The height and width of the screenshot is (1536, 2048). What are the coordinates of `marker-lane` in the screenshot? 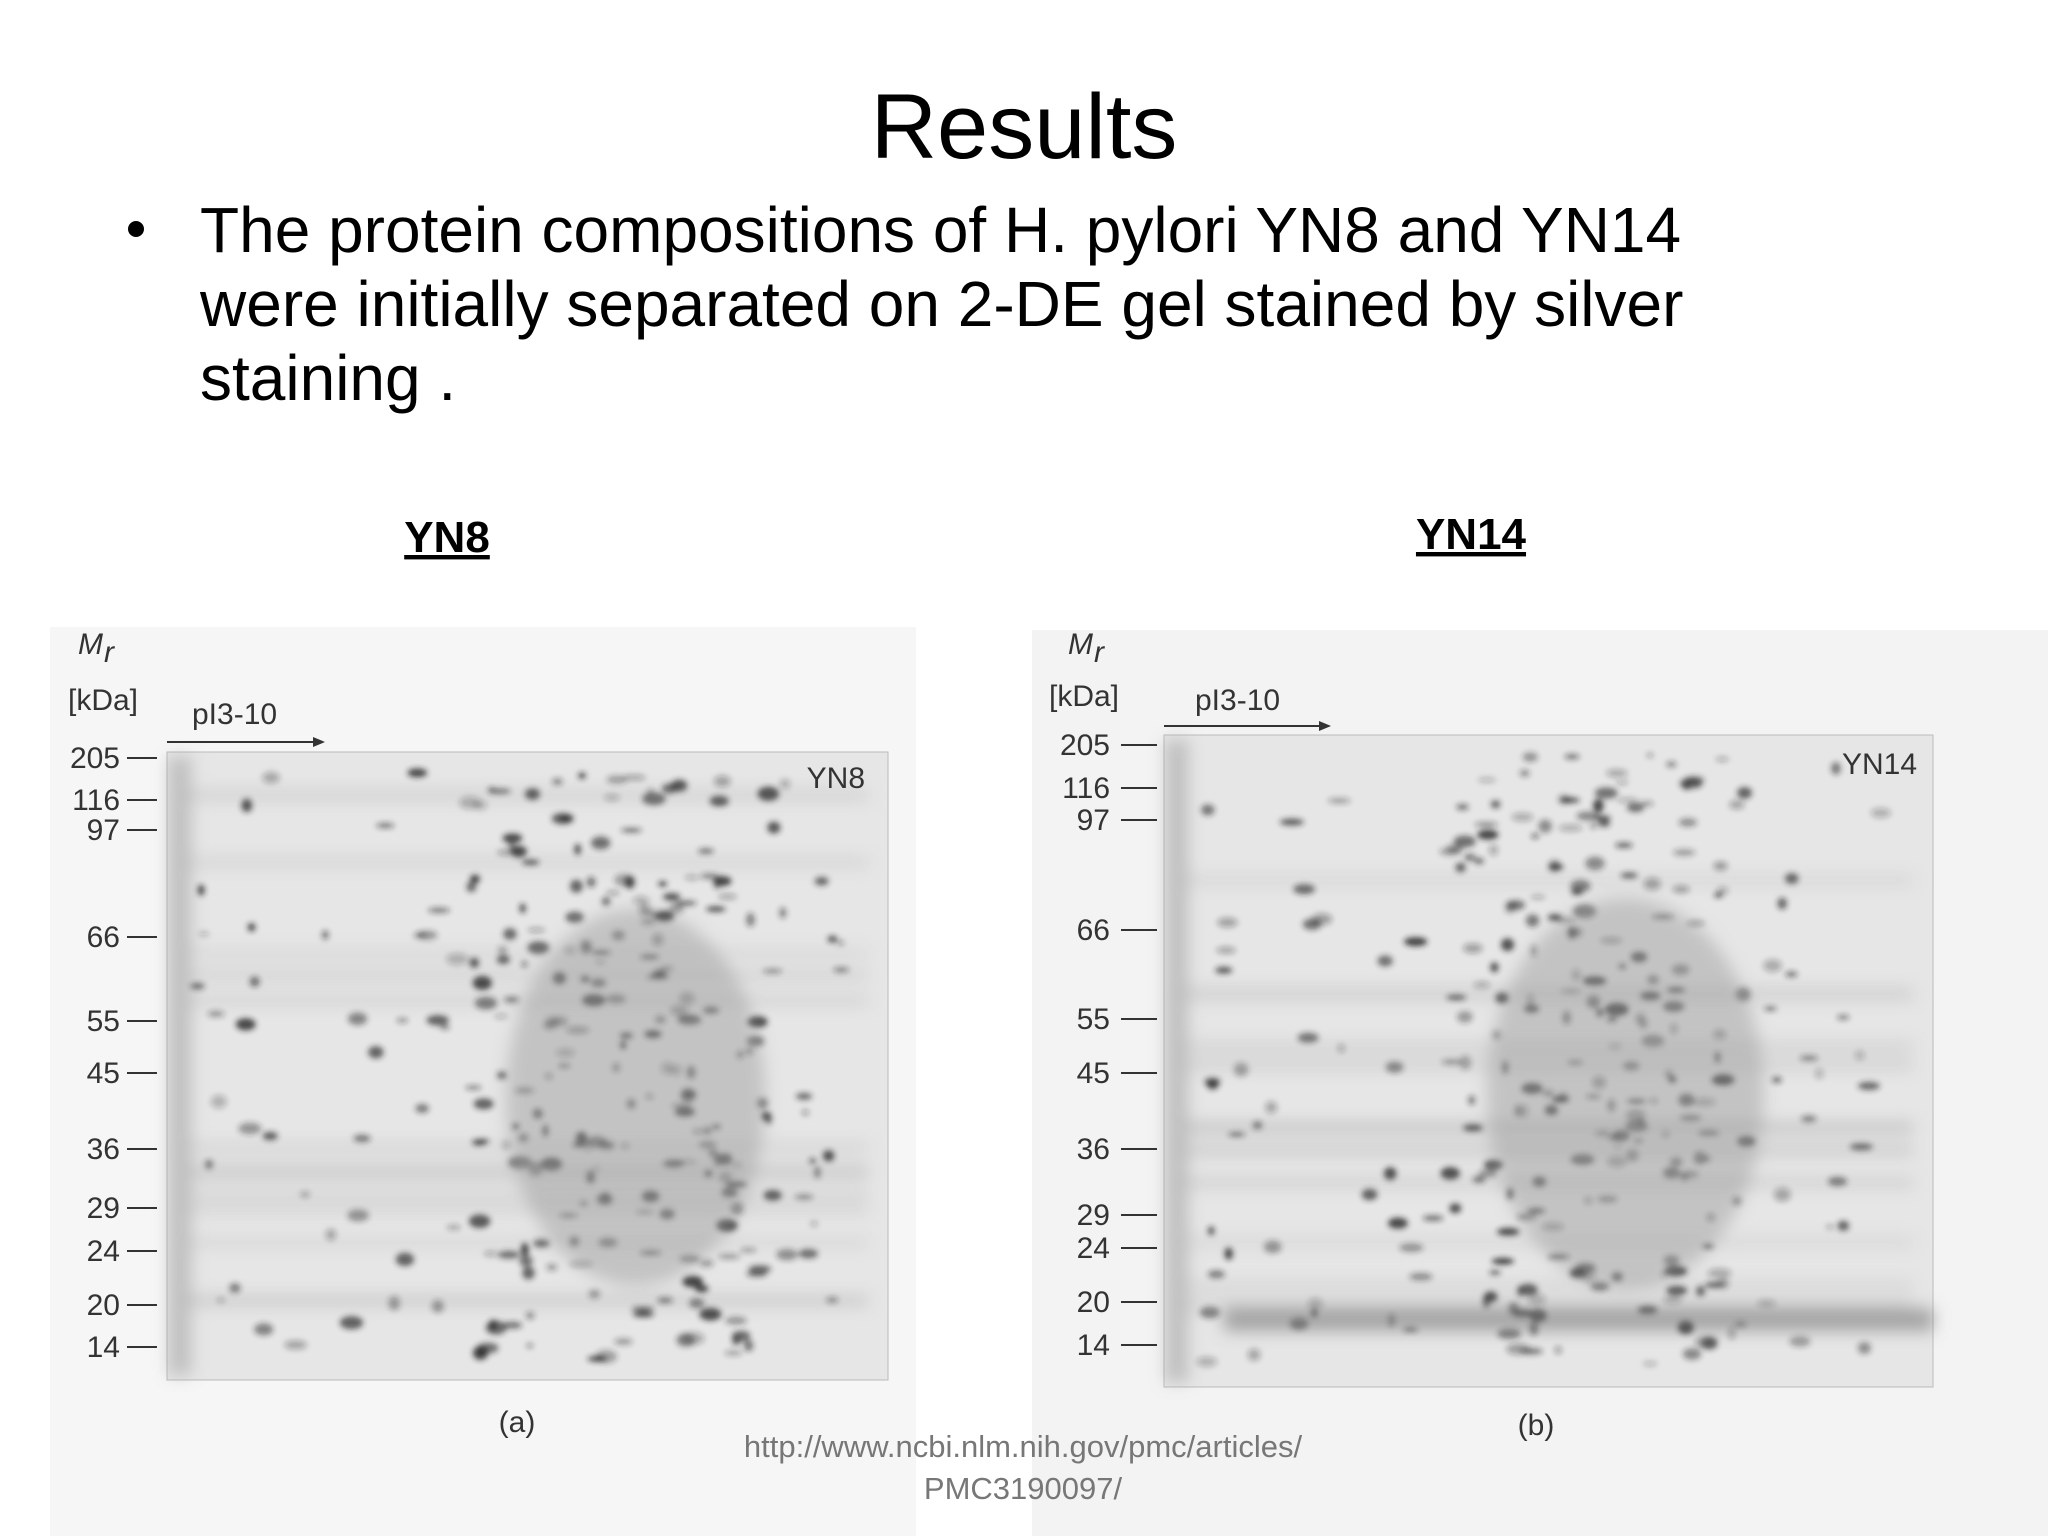 It's located at (1177, 1061).